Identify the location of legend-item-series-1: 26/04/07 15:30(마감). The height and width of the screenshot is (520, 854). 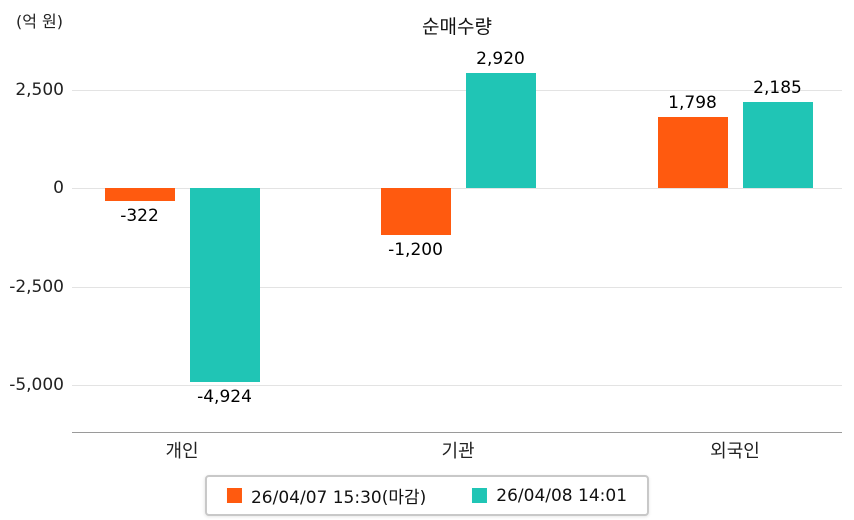
(326, 495).